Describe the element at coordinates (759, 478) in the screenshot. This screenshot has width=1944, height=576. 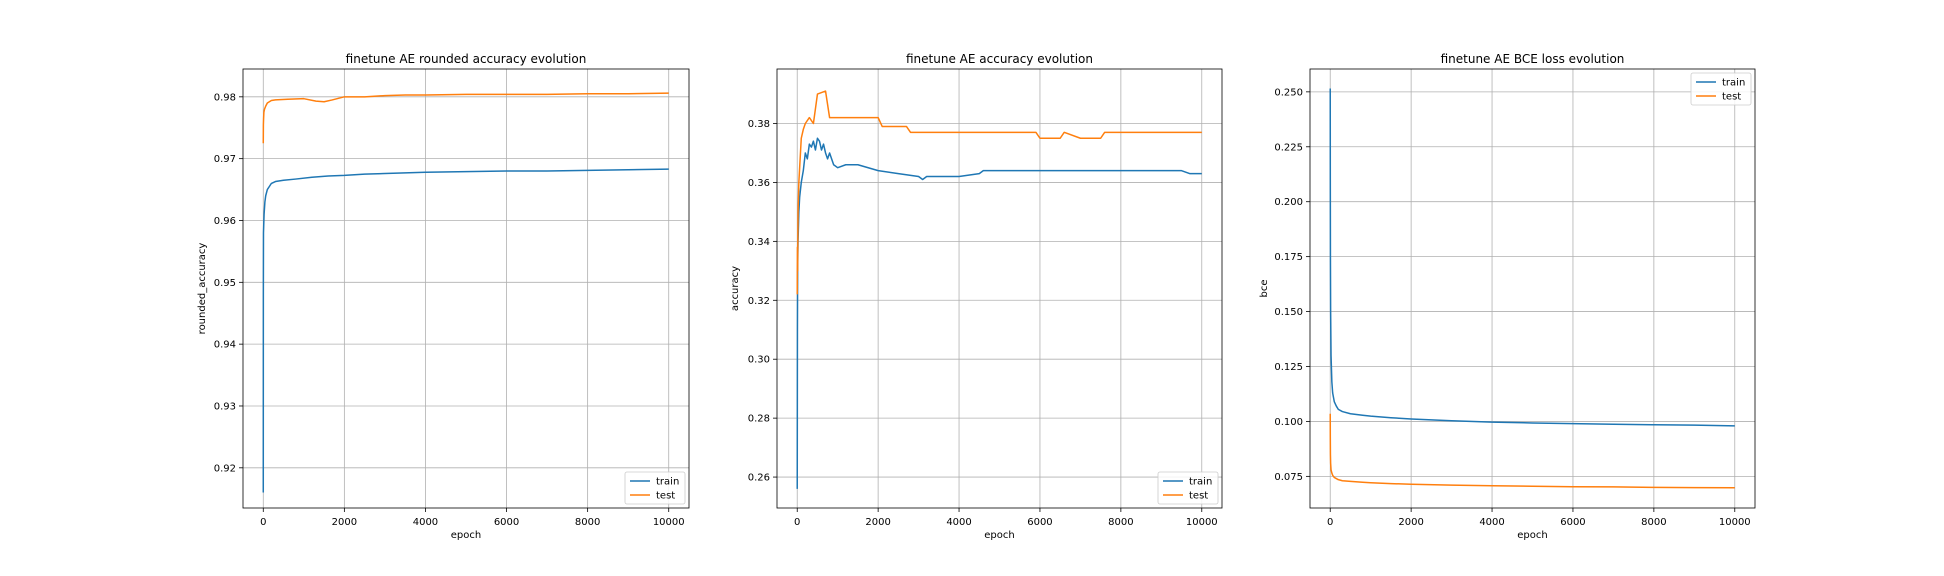
I see `y-tick-label: 0.26` at that location.